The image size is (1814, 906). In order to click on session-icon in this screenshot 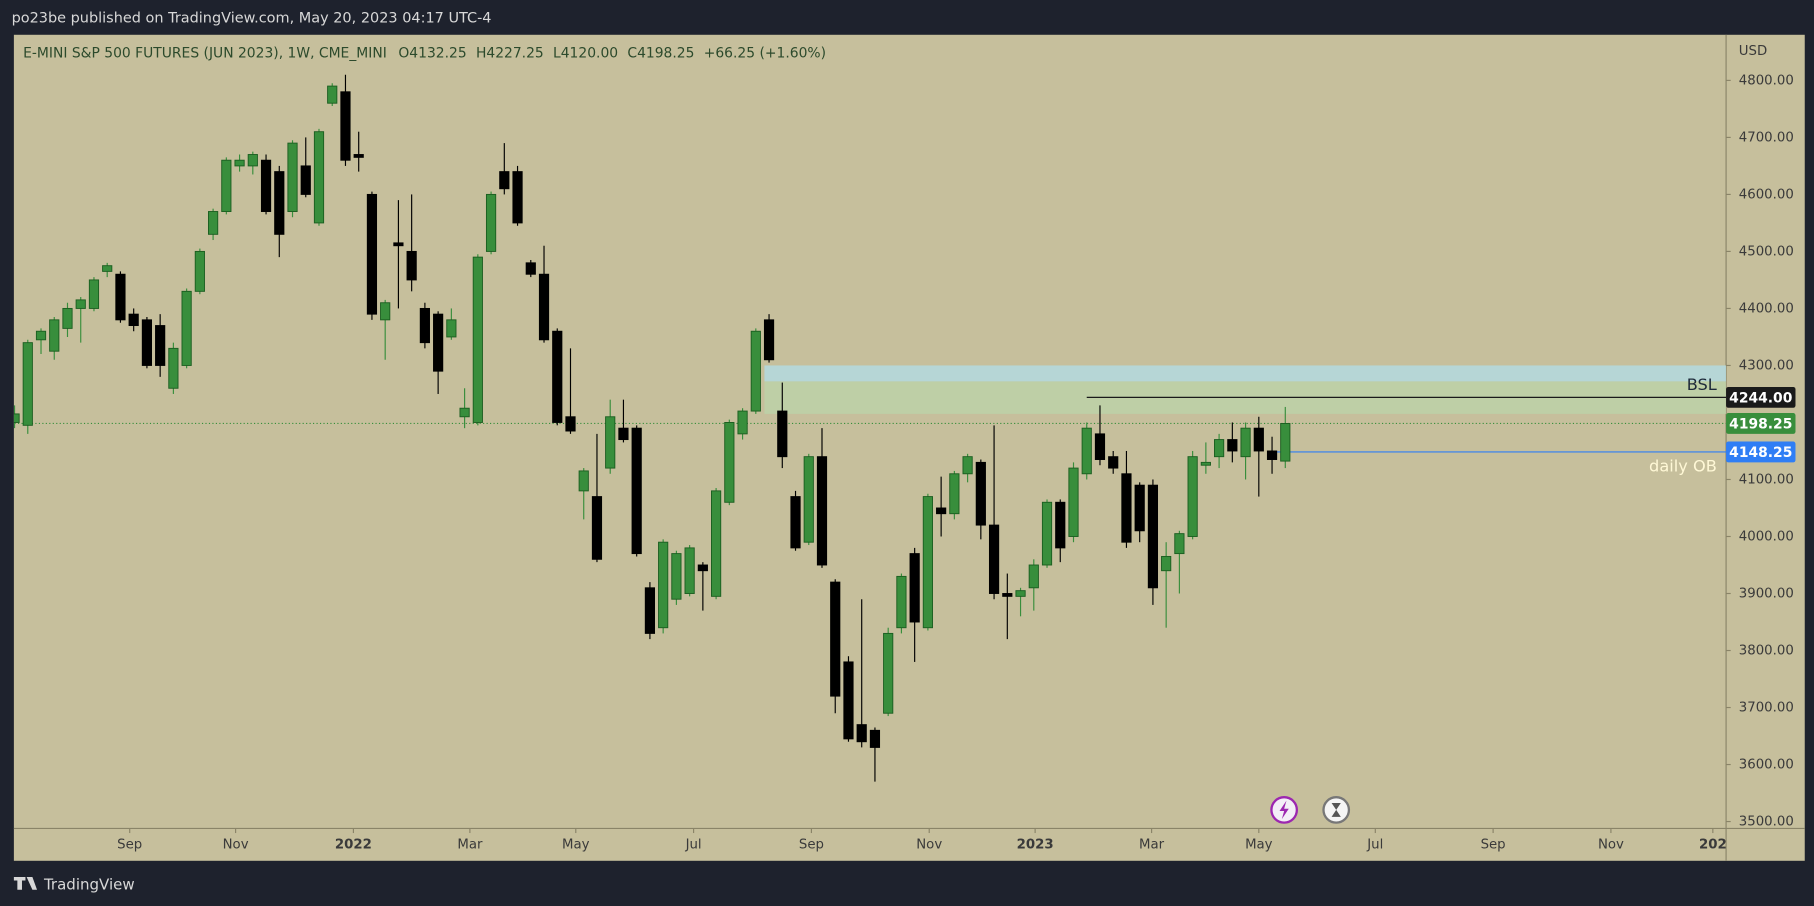, I will do `click(1336, 810)`.